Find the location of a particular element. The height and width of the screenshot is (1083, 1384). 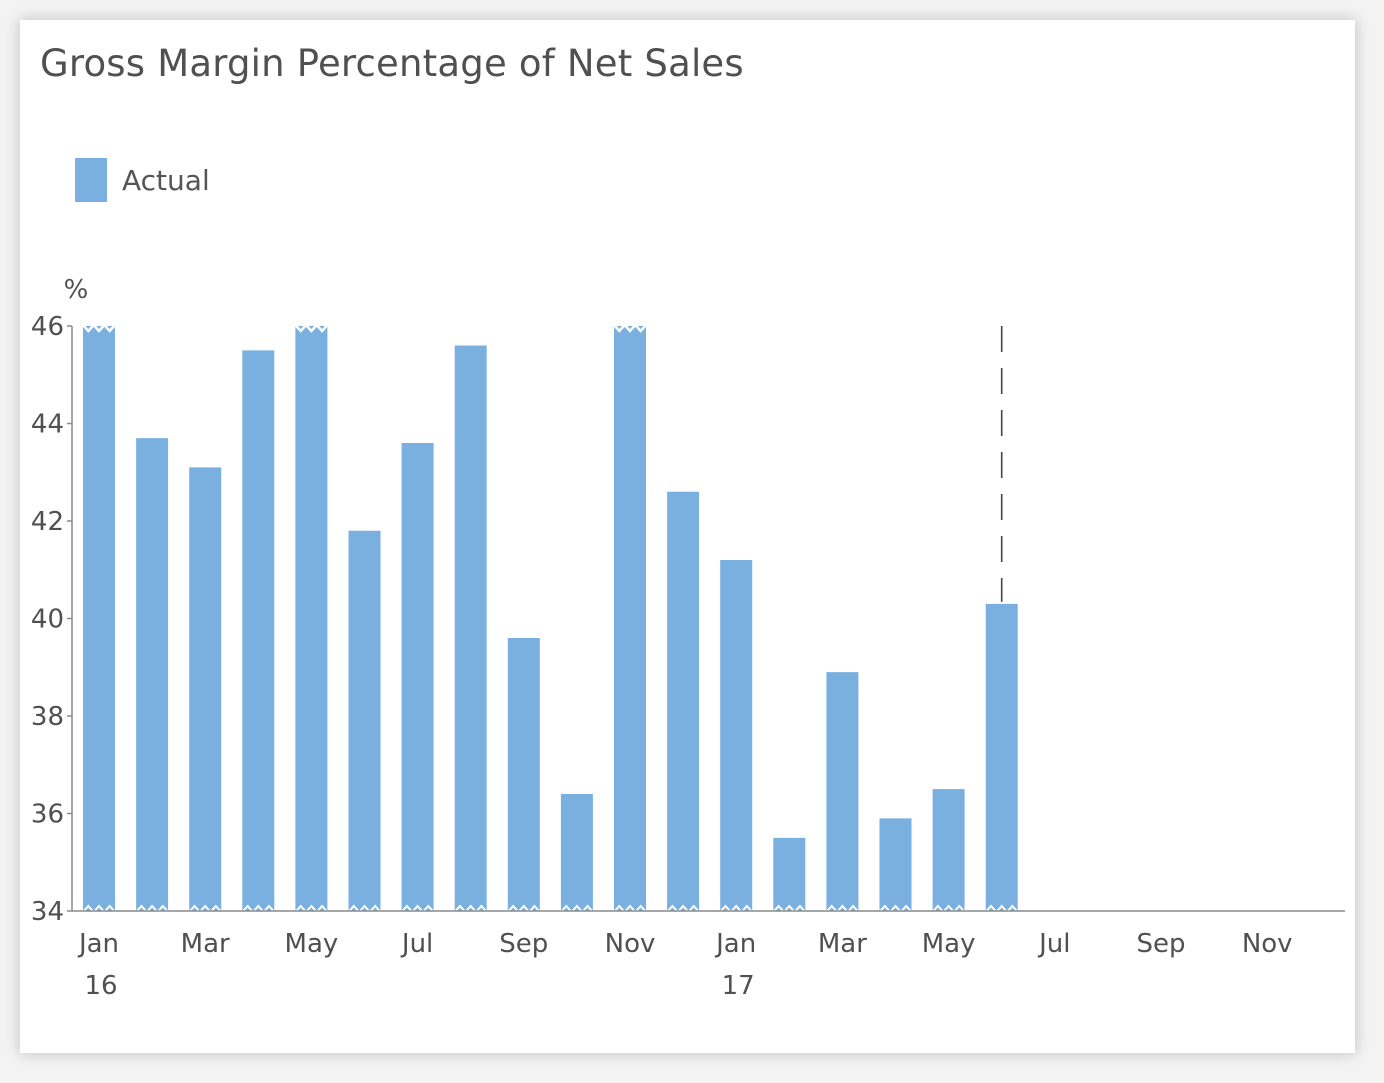

x-tick-label-0: Jan is located at coordinates (98, 944).